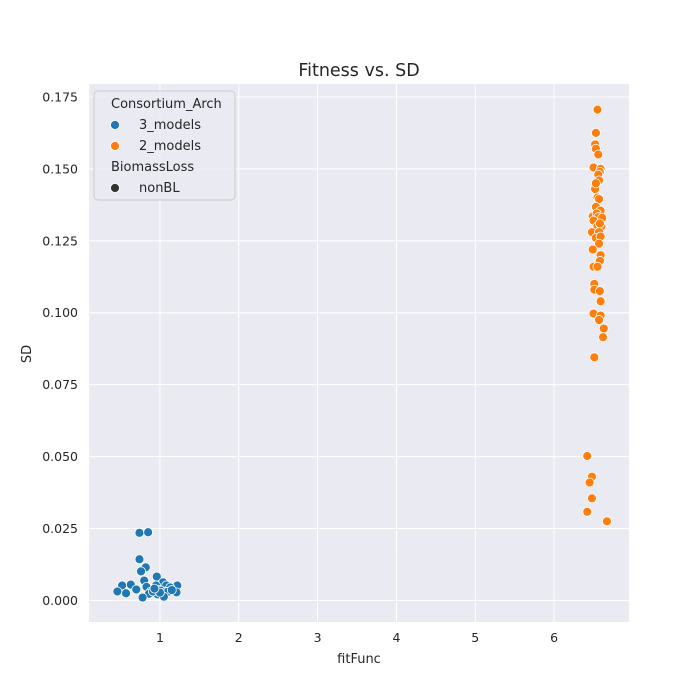 This screenshot has width=700, height=700. What do you see at coordinates (60, 312) in the screenshot?
I see `y-tick-label: 0.100` at bounding box center [60, 312].